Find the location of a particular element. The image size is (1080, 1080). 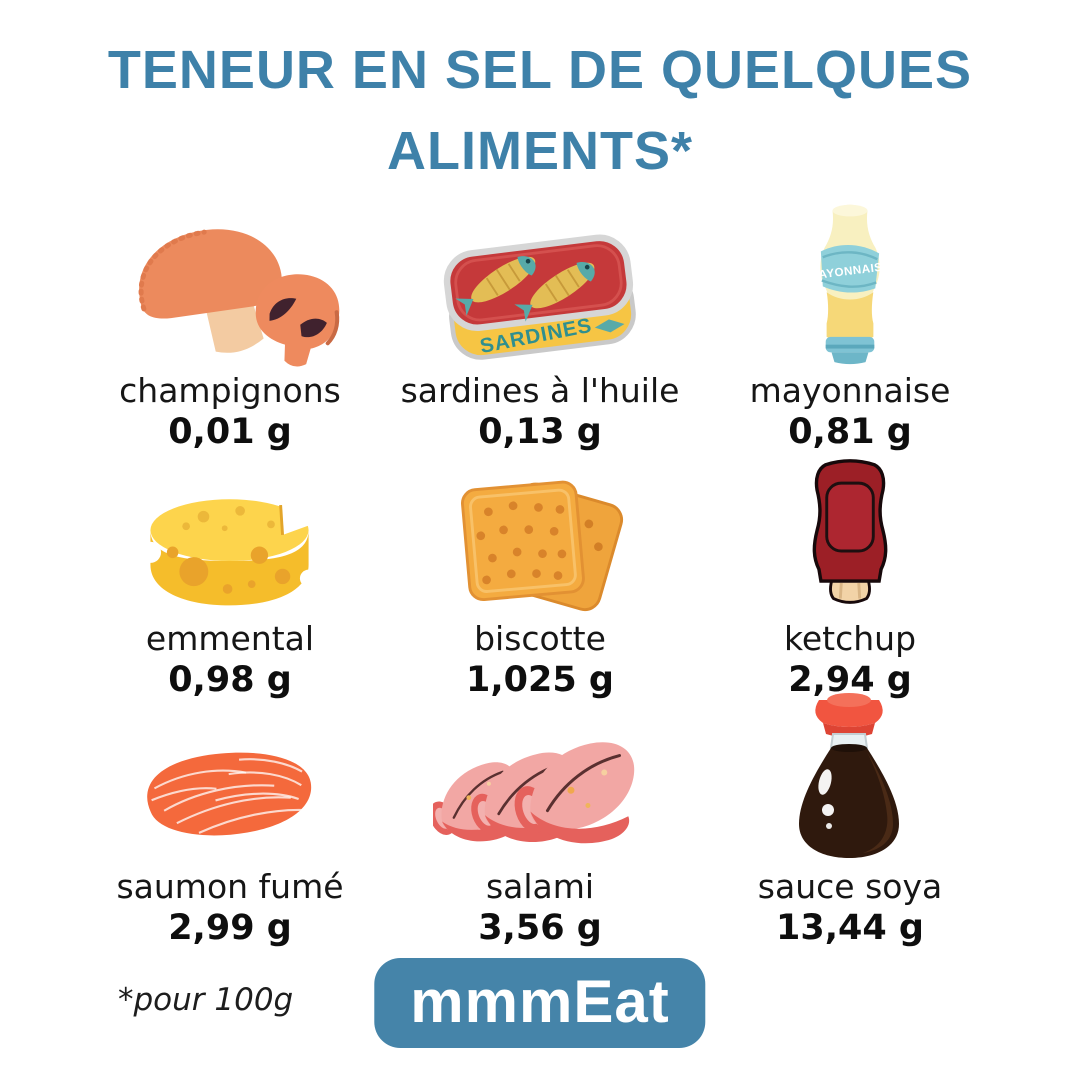

food-item-sardines: SARDINES sardines à l'huile 0,13 g is located at coordinates (540, 332).